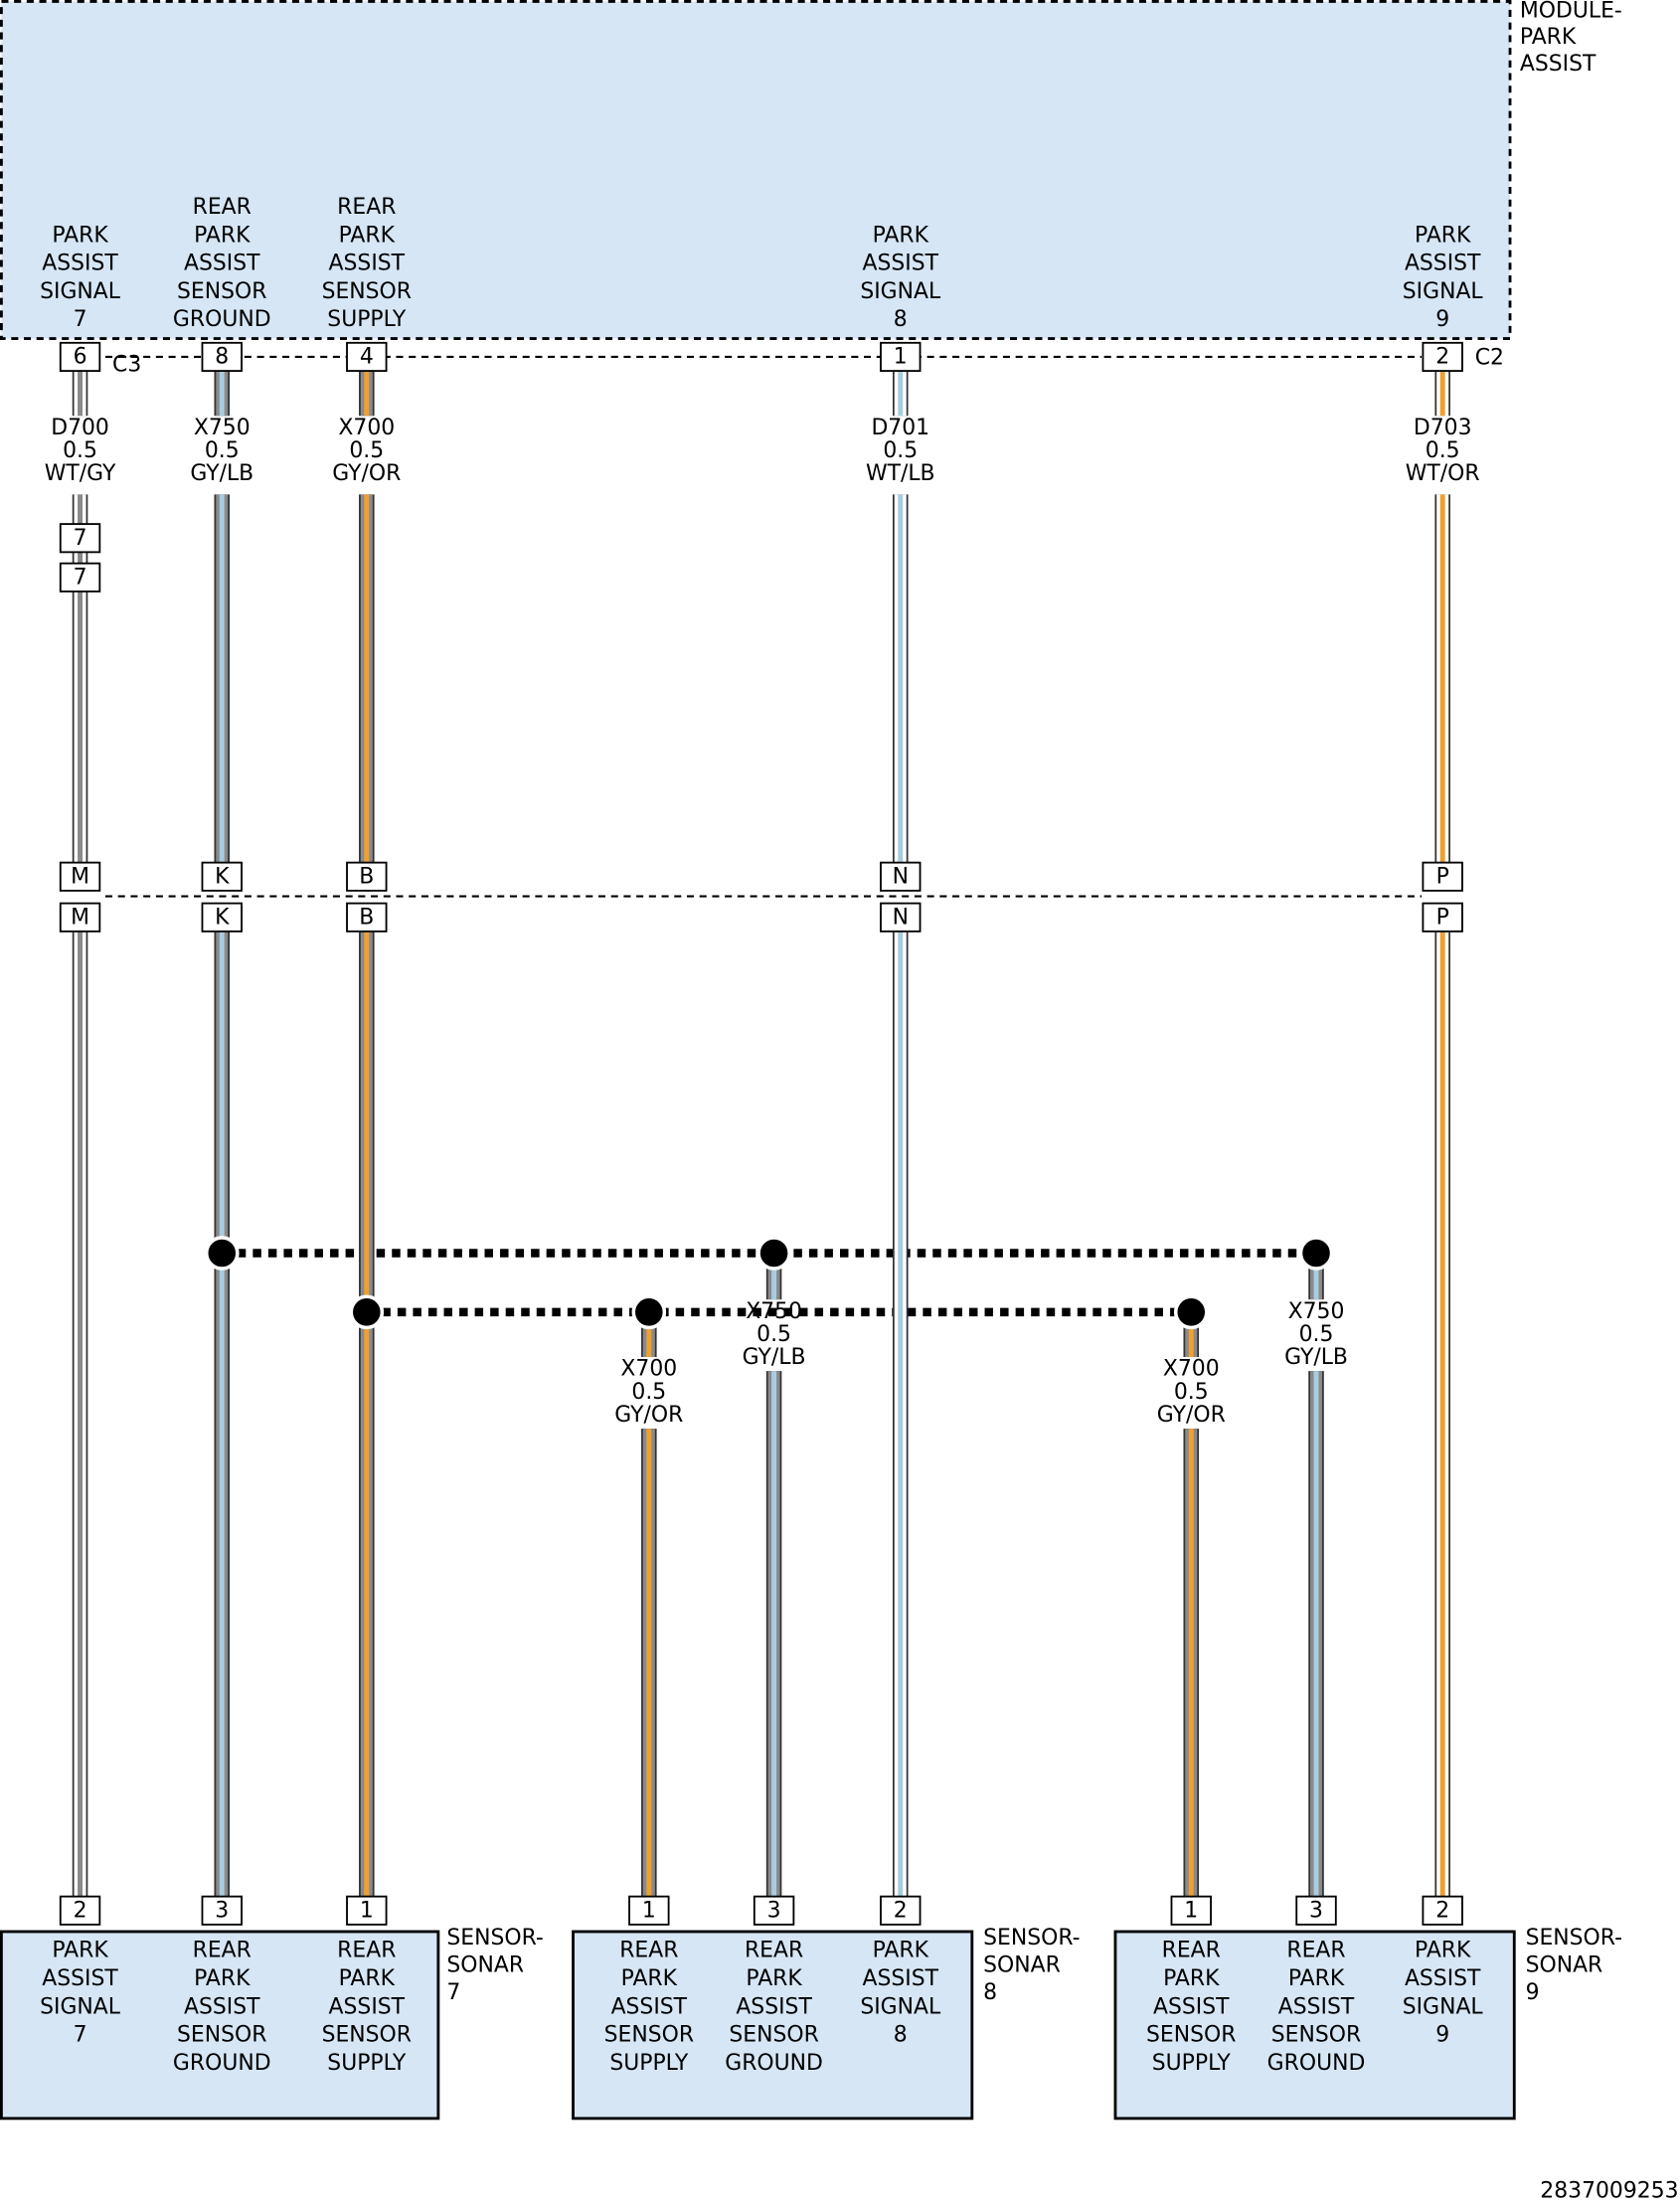 Image resolution: width=1680 pixels, height=2205 pixels. Describe the element at coordinates (774, 1357) in the screenshot. I see `wire-label: GY/LB` at that location.